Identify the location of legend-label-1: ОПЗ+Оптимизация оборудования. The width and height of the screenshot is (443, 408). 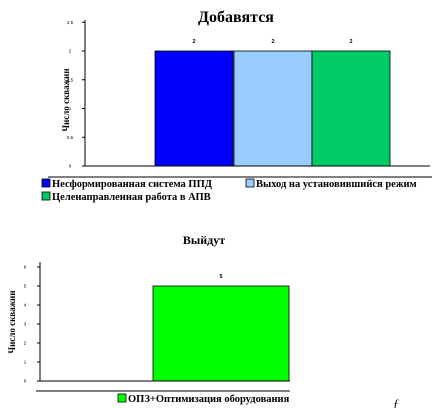
(209, 399).